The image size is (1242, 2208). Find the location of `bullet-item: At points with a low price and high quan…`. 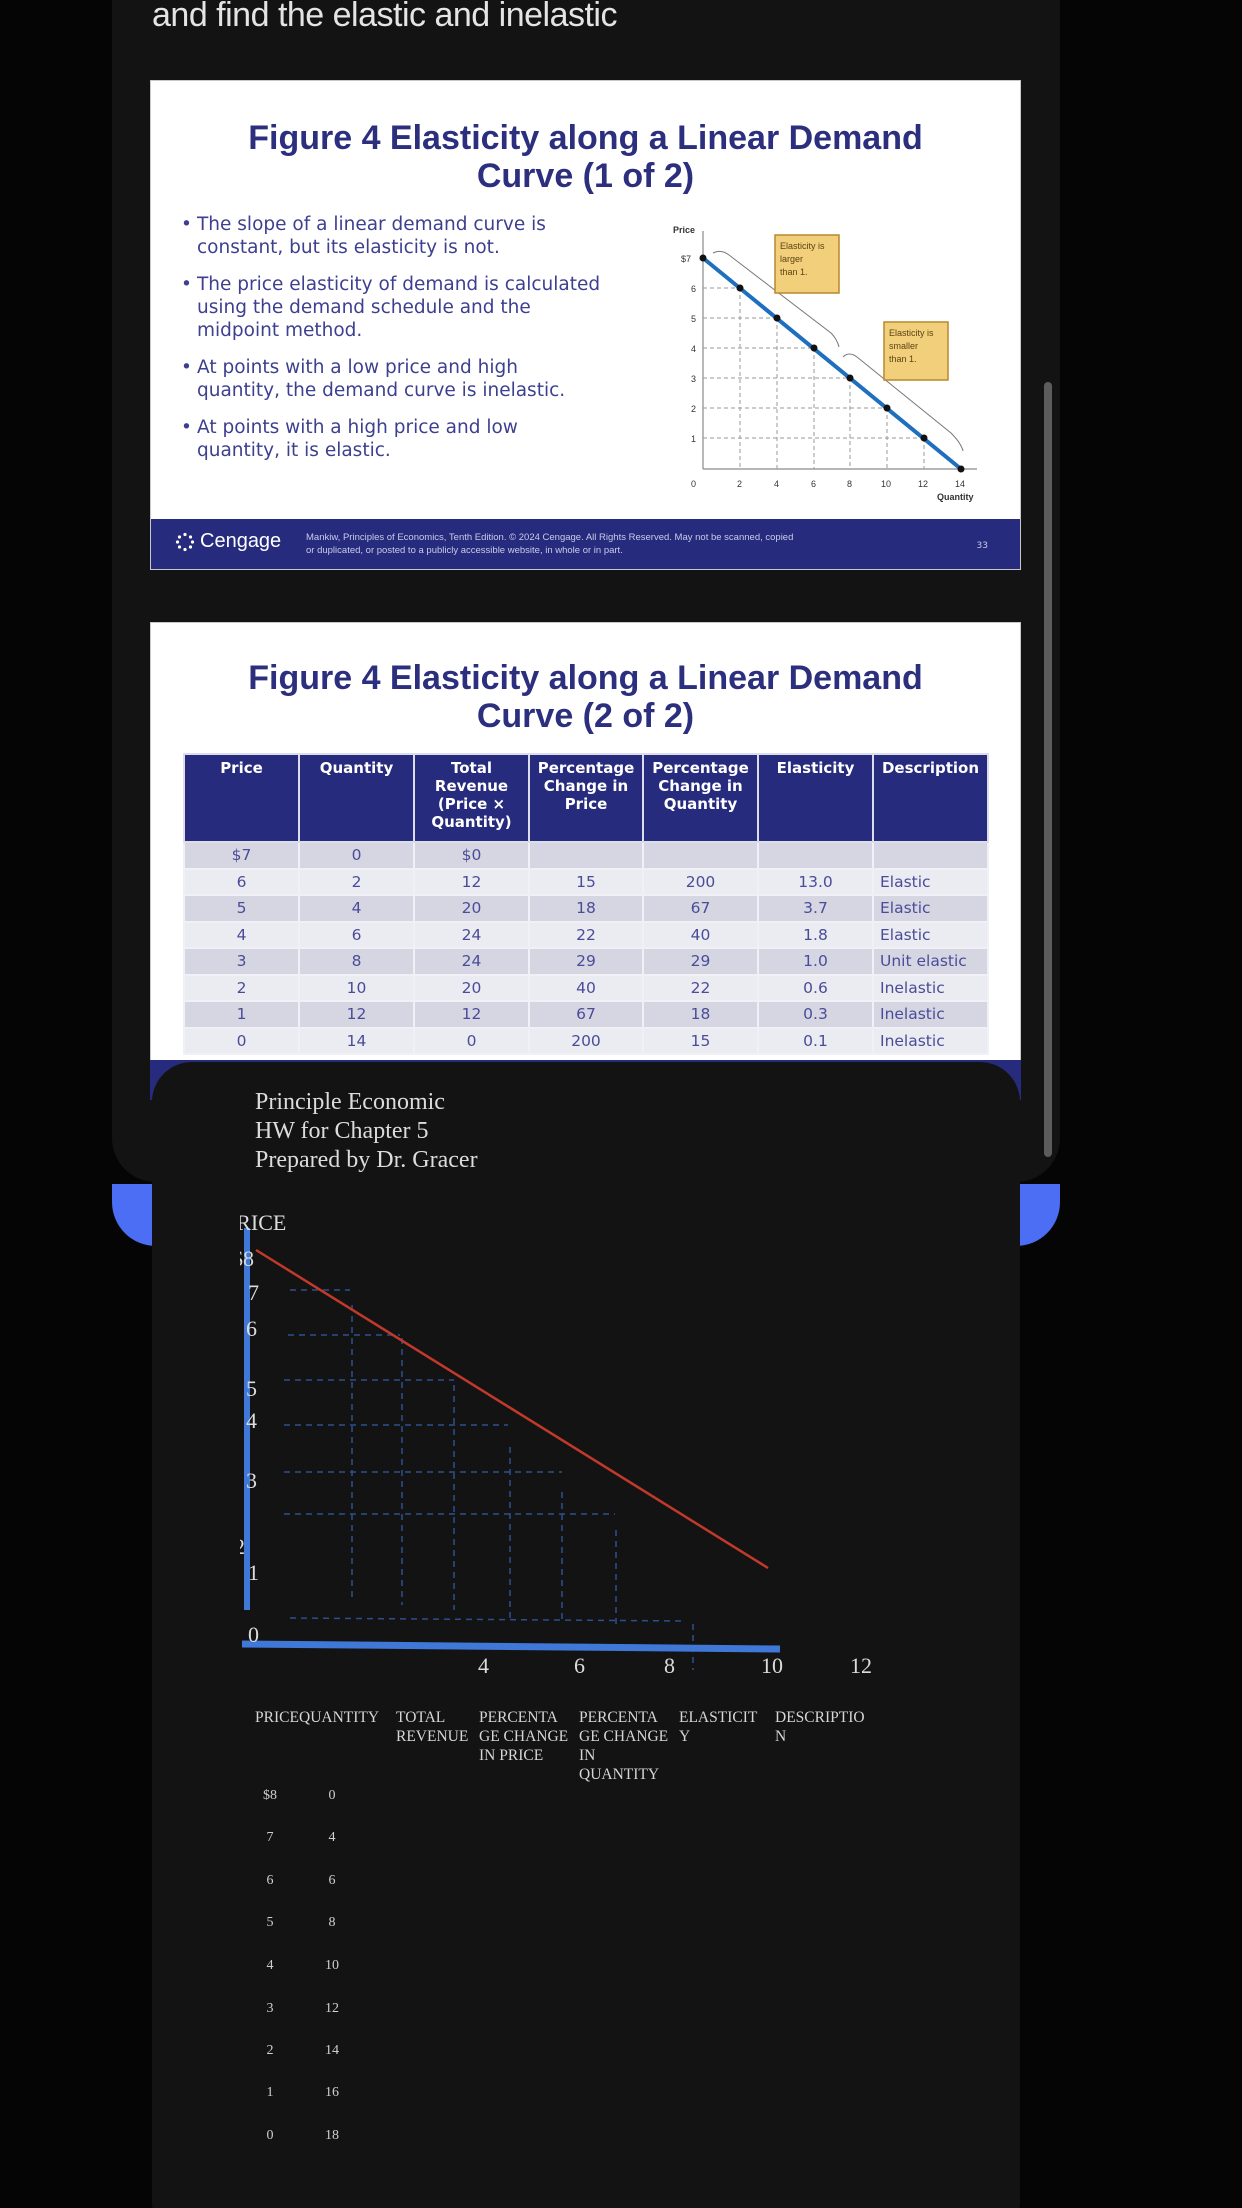

bullet-item: At points with a low price and high quan… is located at coordinates (391, 379).